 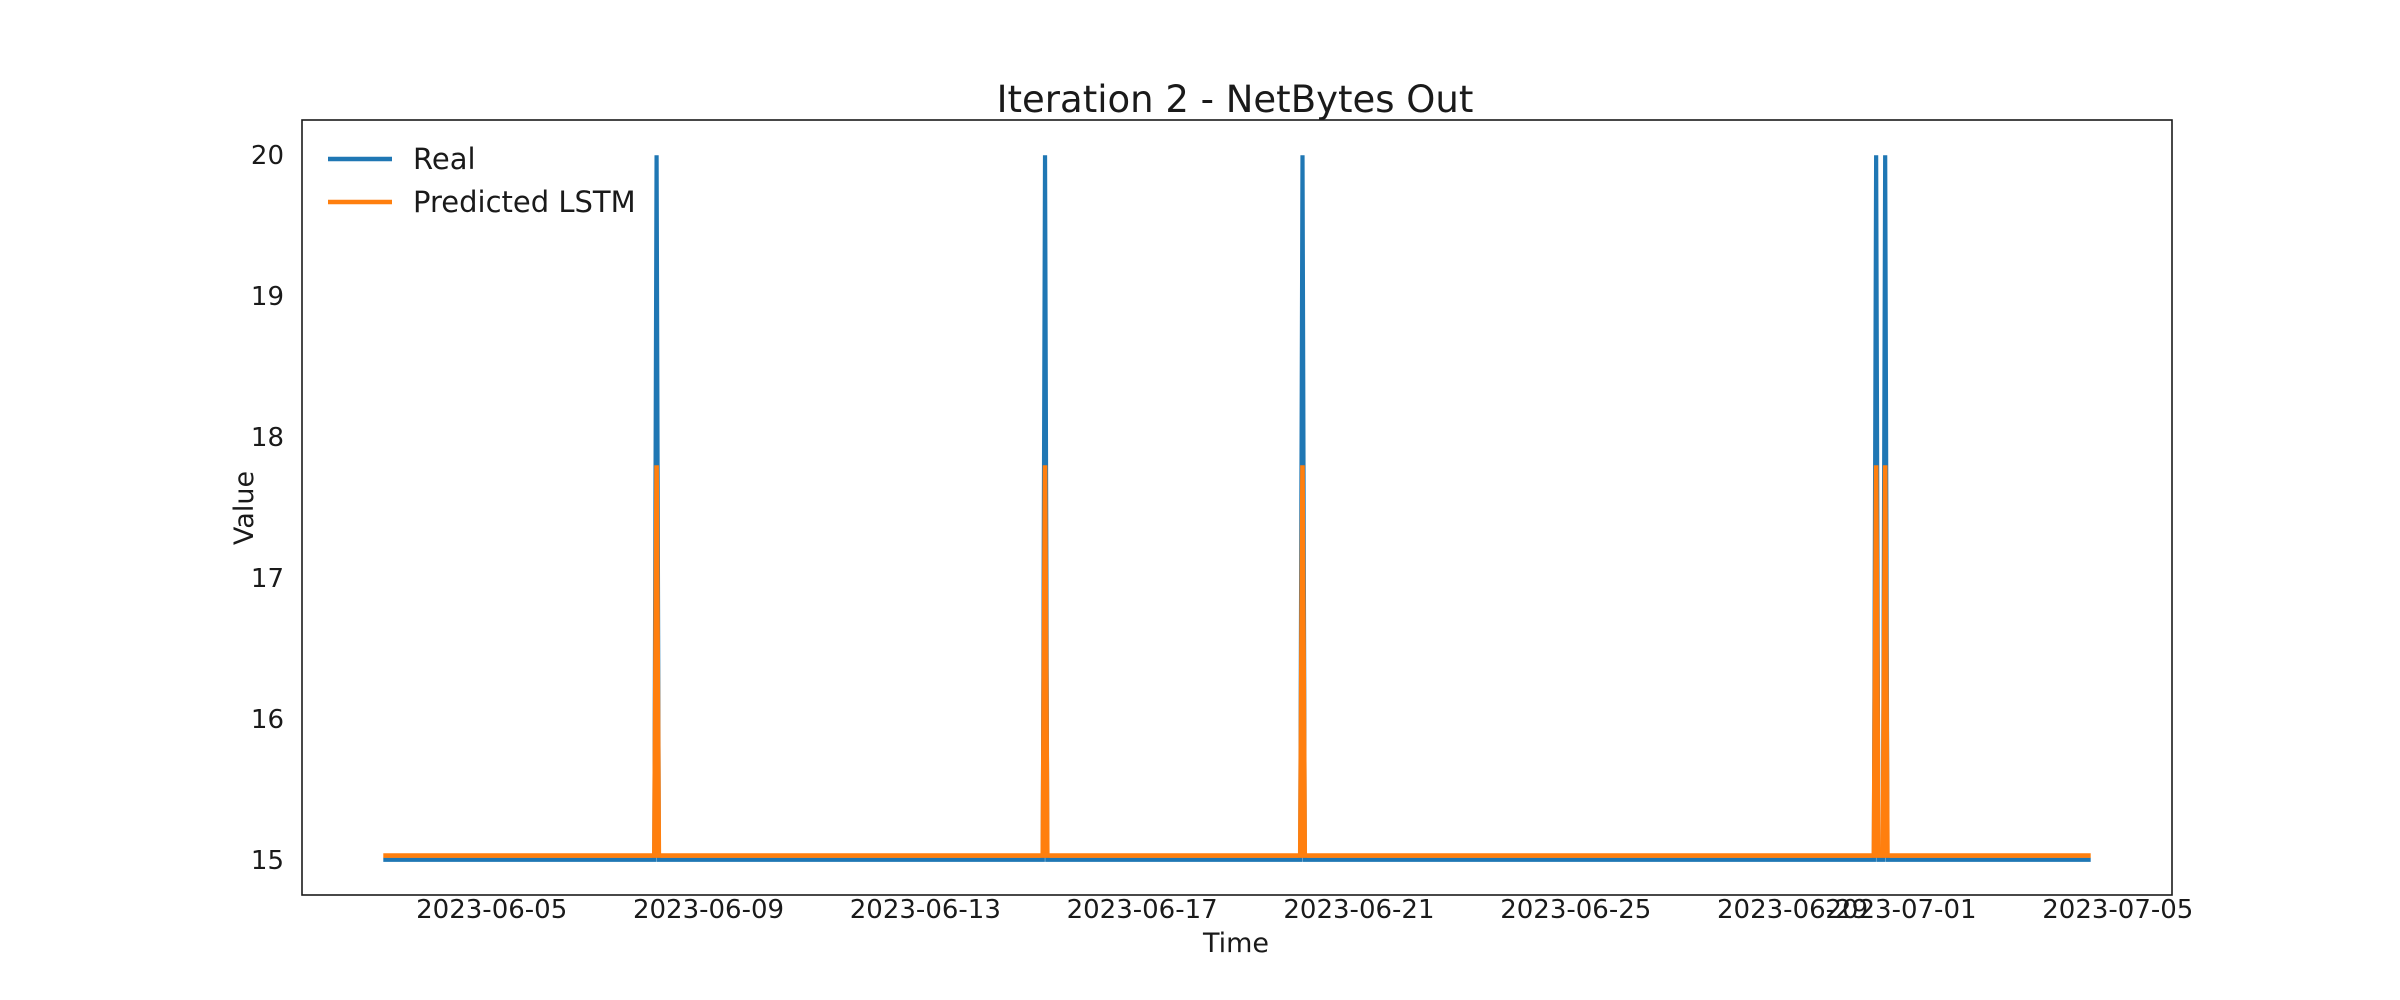 I want to click on legend-entry-label: Predicted LSTM, so click(x=524, y=202).